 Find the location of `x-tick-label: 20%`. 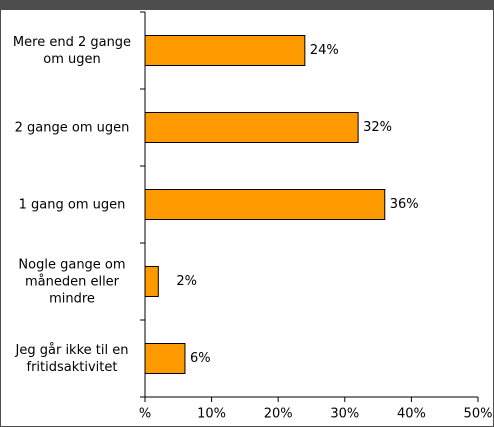

x-tick-label: 20% is located at coordinates (278, 414).